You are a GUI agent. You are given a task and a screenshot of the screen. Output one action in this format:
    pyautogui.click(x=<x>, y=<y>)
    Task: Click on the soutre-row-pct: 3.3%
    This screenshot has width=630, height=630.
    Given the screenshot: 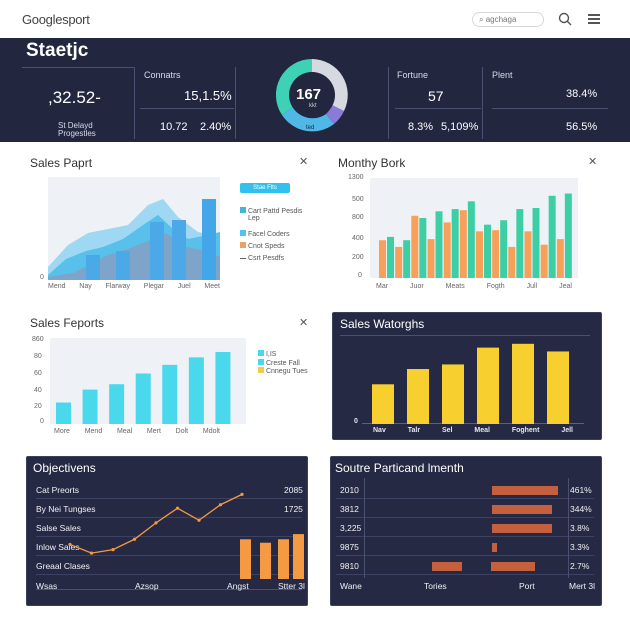 What is the action you would take?
    pyautogui.click(x=580, y=547)
    